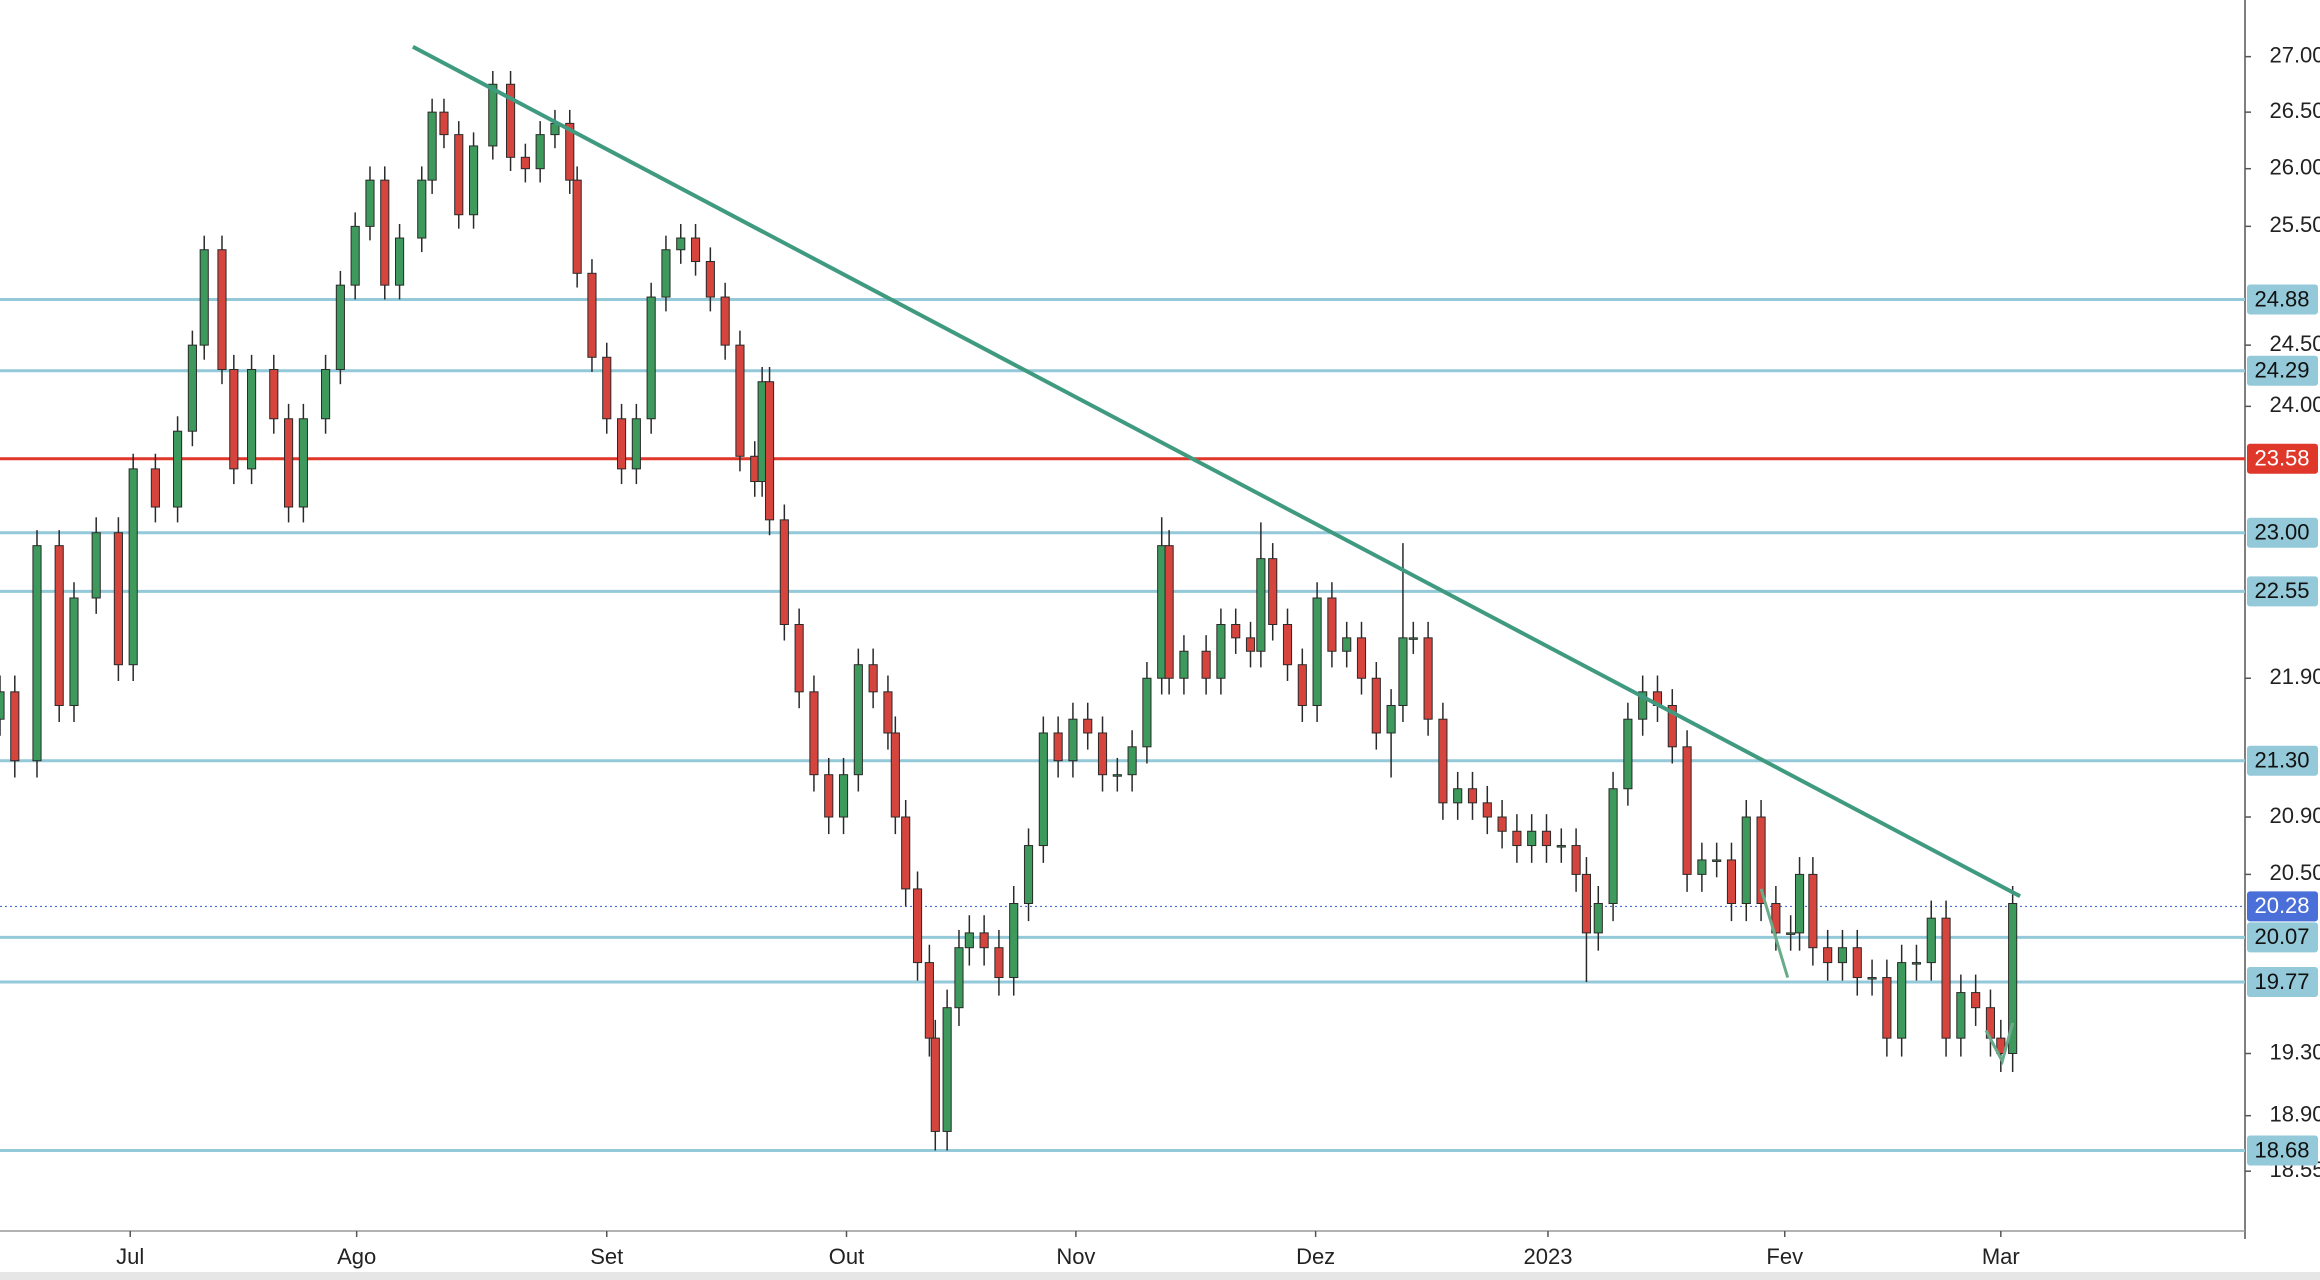 This screenshot has width=2320, height=1280. What do you see at coordinates (2294, 167) in the screenshot?
I see `y-tick-label: 26.00` at bounding box center [2294, 167].